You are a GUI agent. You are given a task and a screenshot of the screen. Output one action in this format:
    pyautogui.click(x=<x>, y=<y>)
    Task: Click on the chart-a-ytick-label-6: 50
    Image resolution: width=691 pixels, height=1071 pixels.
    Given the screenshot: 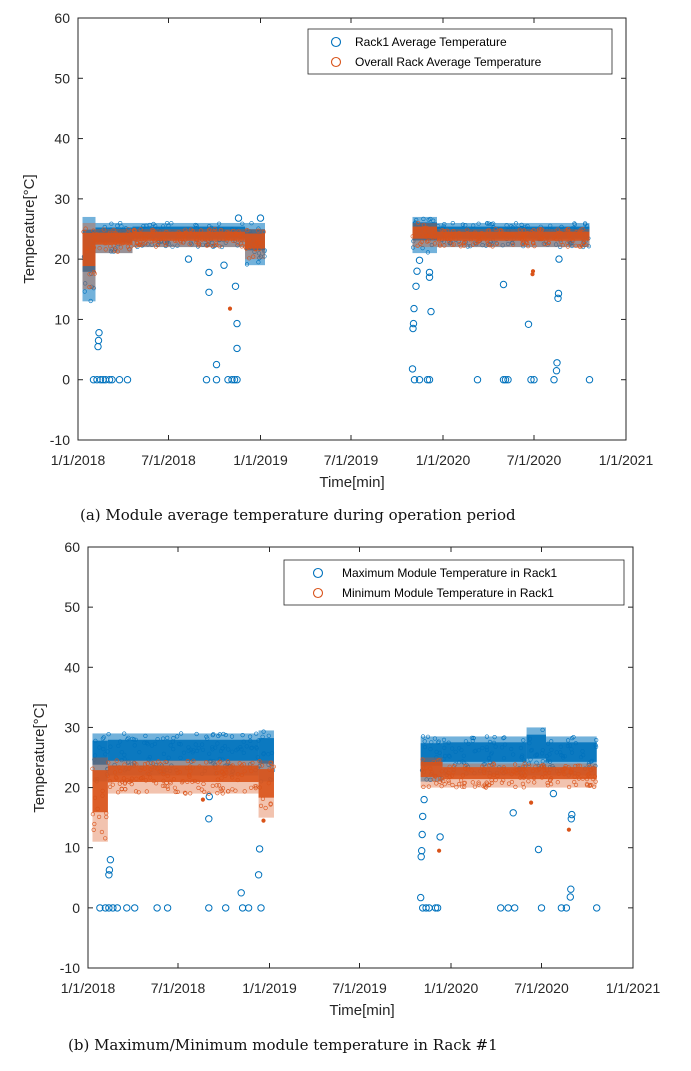 What is the action you would take?
    pyautogui.click(x=62, y=78)
    